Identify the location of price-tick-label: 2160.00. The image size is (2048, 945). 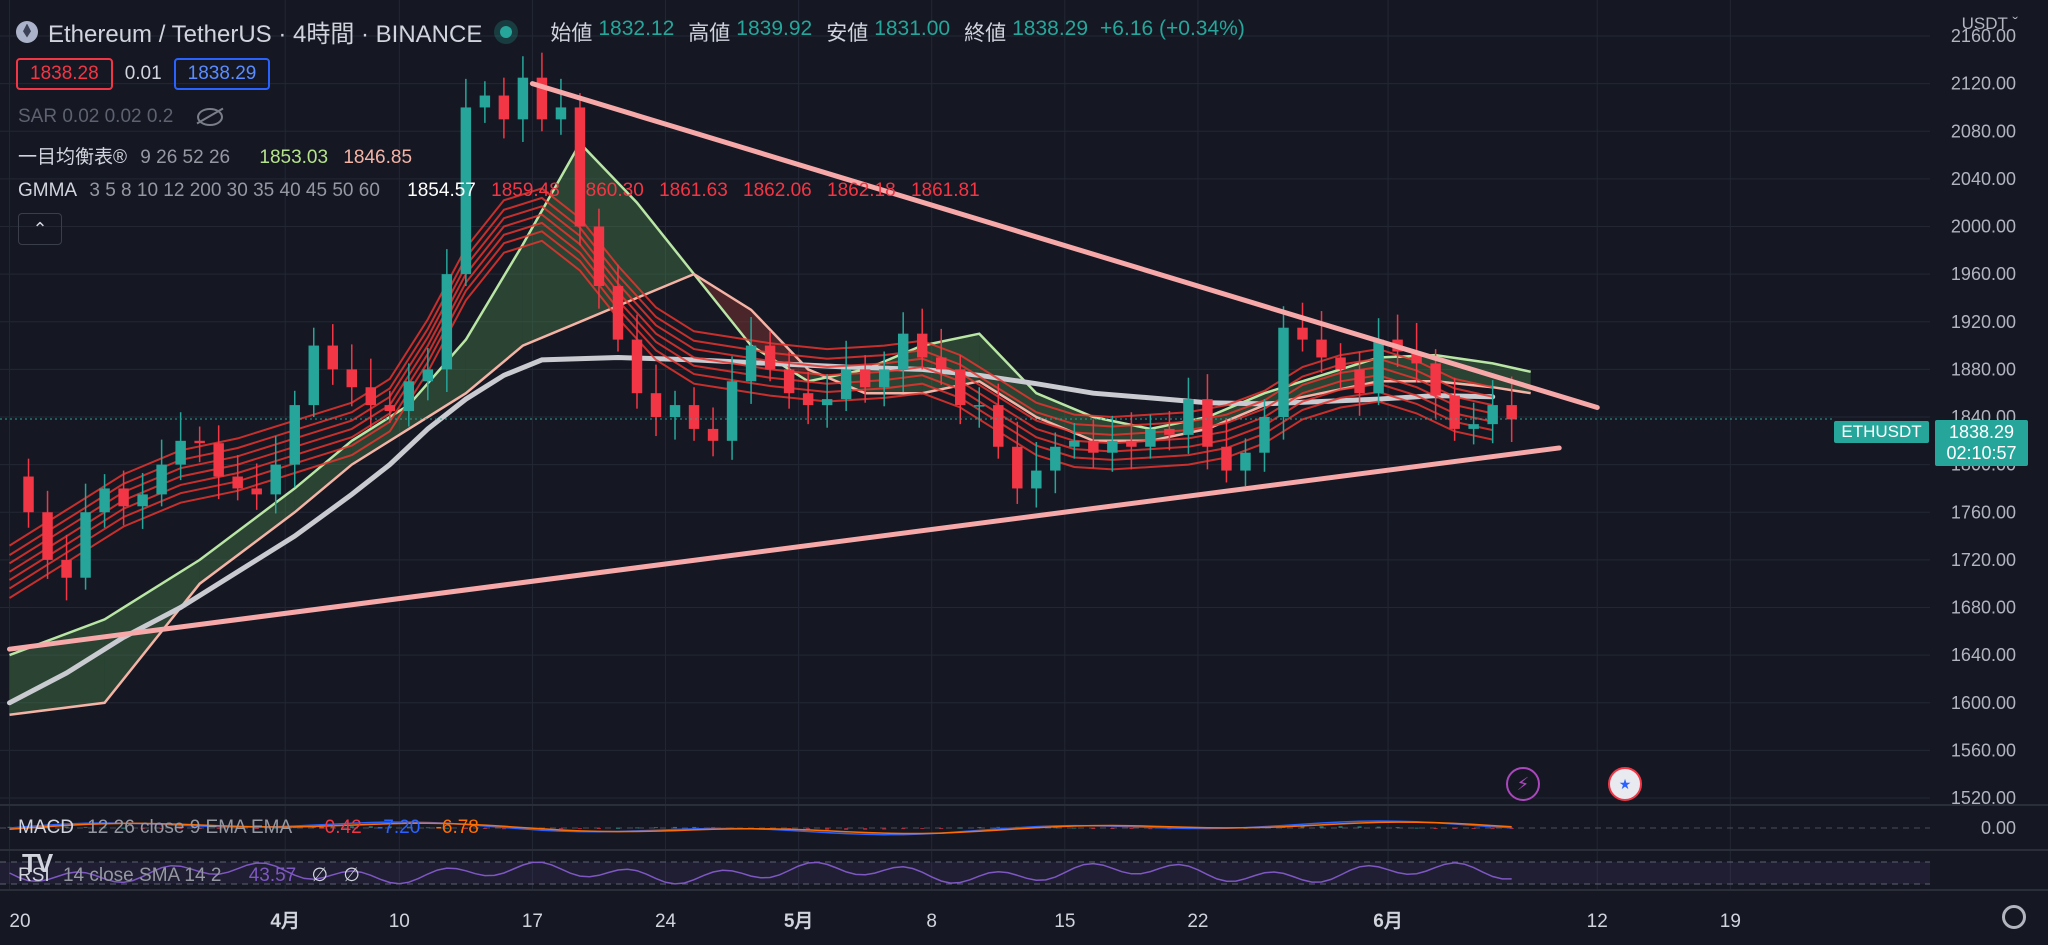
(1983, 36).